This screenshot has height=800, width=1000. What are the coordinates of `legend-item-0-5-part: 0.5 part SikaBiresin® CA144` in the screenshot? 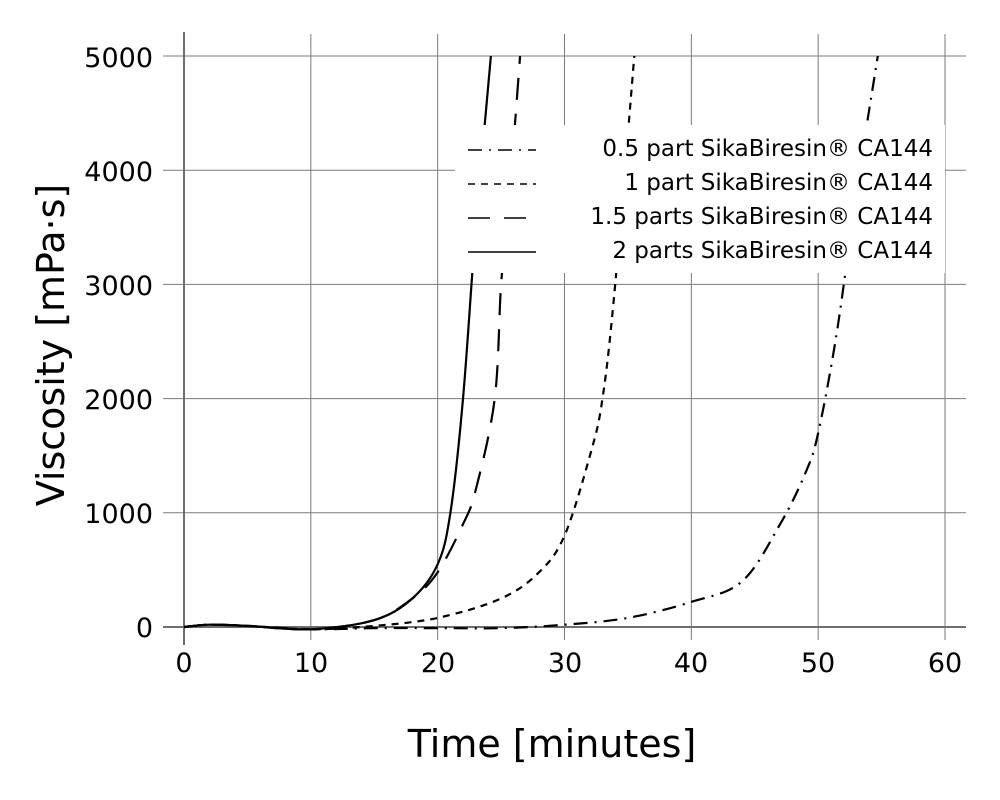 It's located at (700, 149).